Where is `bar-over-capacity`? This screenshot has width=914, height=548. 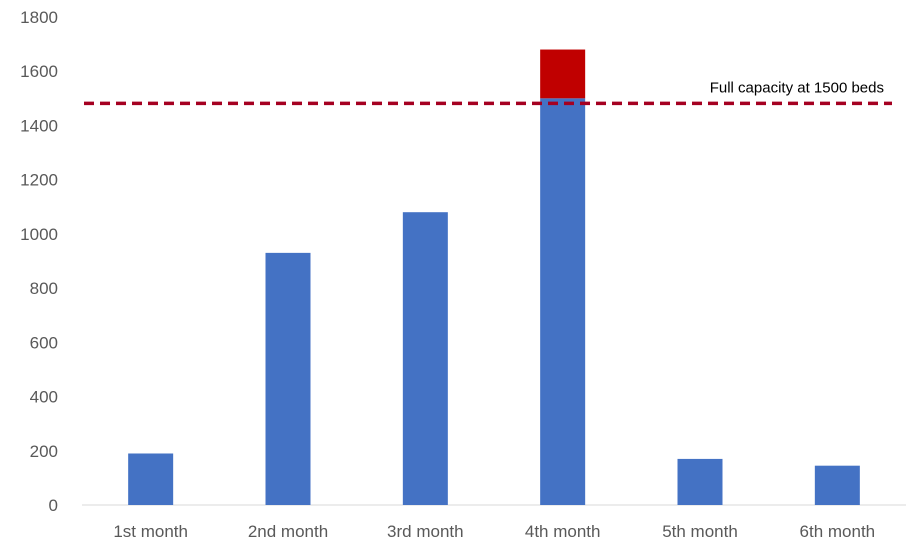
bar-over-capacity is located at coordinates (563, 74).